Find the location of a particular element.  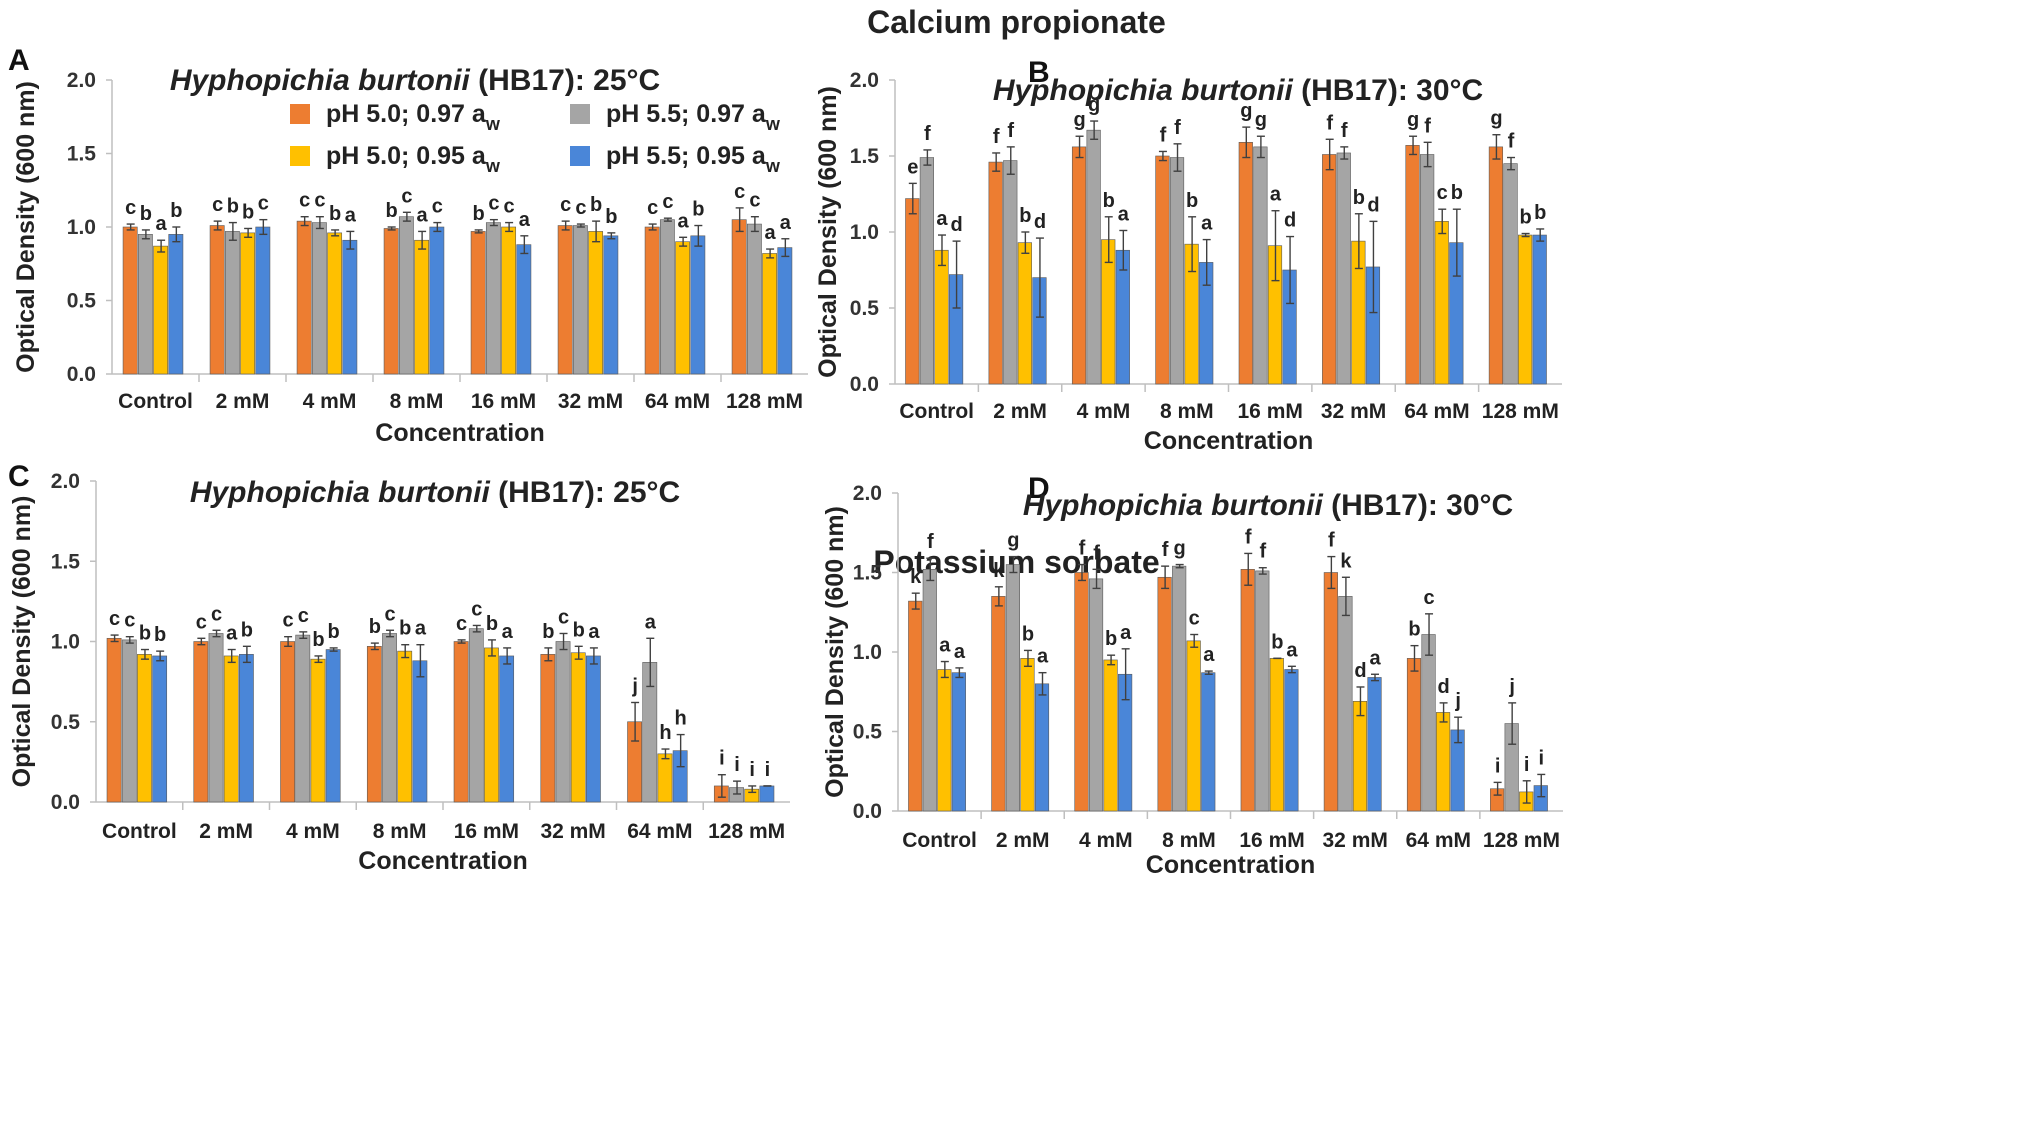

chart-b-y-tick-label: 0.0 is located at coordinates (864, 384).